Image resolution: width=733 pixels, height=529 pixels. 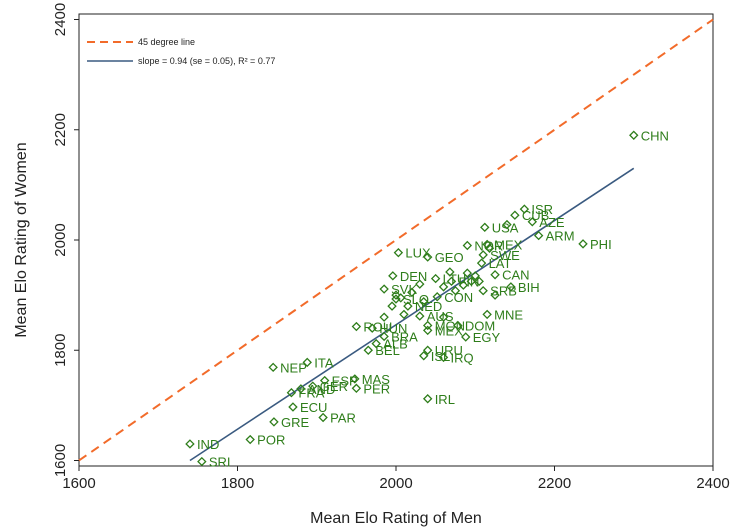 What do you see at coordinates (404, 336) in the screenshot?
I see `data-point-label: BRA` at bounding box center [404, 336].